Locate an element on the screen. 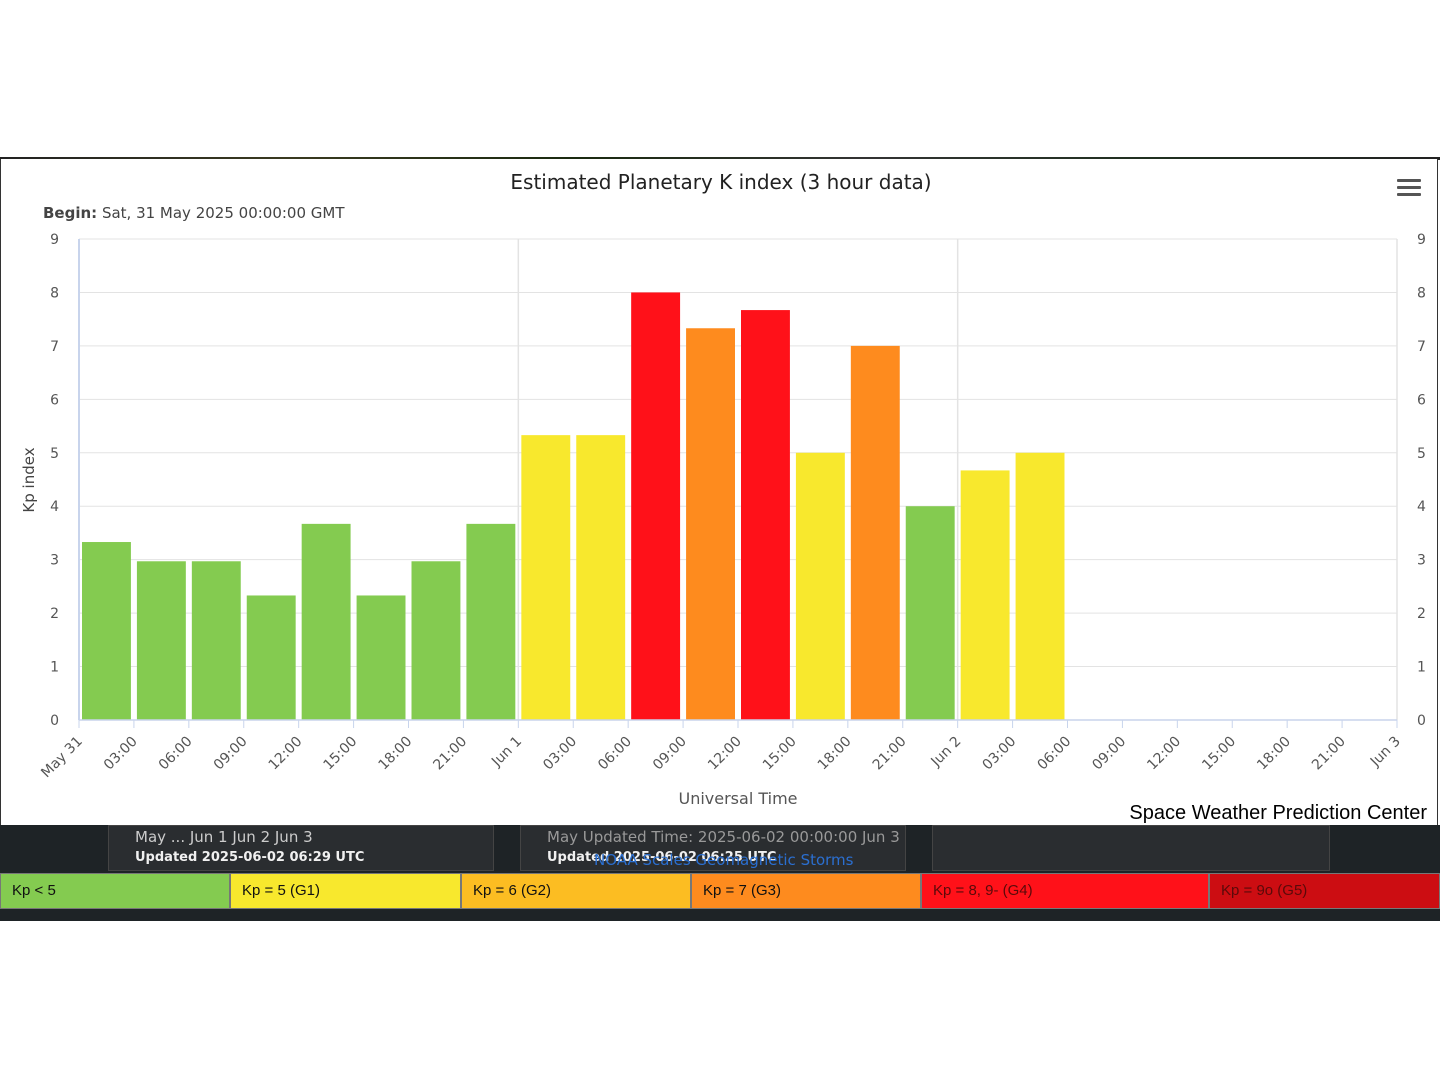 This screenshot has width=1440, height=1080. legend-item: Kp = 6 (G2) is located at coordinates (576, 891).